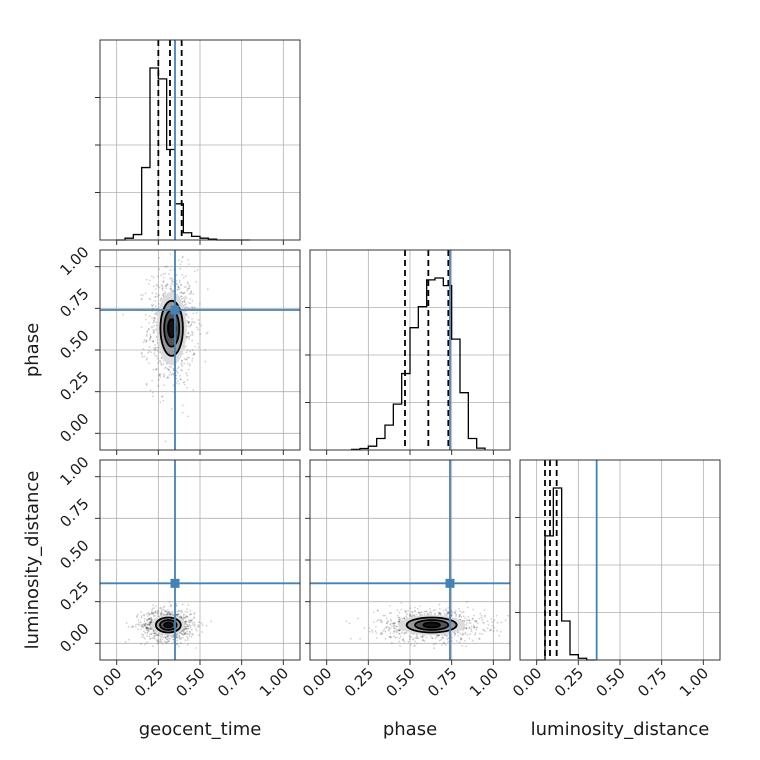 This screenshot has height=760, width=760. Describe the element at coordinates (400, 682) in the screenshot. I see `x-tick-label-2: 0.50` at that location.